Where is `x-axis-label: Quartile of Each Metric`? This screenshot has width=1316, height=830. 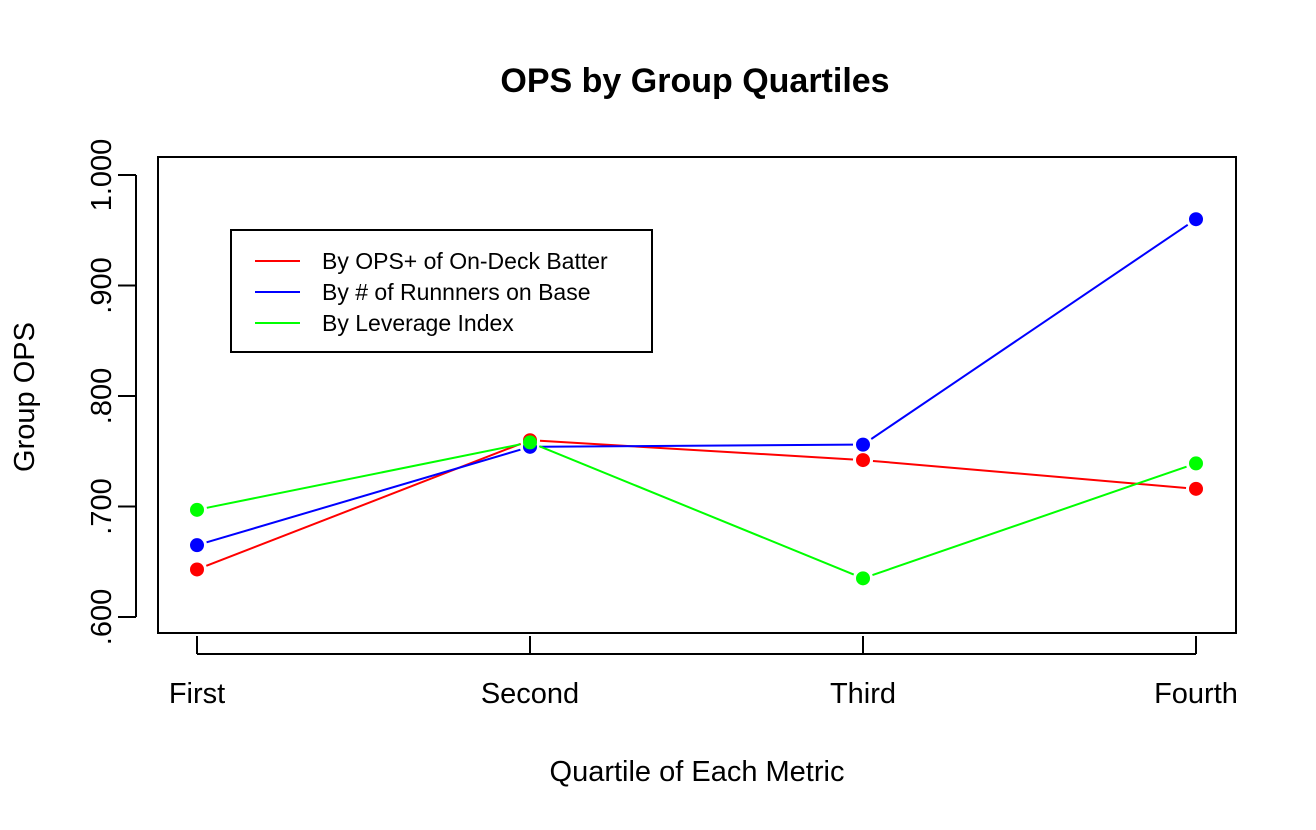
x-axis-label: Quartile of Each Metric is located at coordinates (697, 772).